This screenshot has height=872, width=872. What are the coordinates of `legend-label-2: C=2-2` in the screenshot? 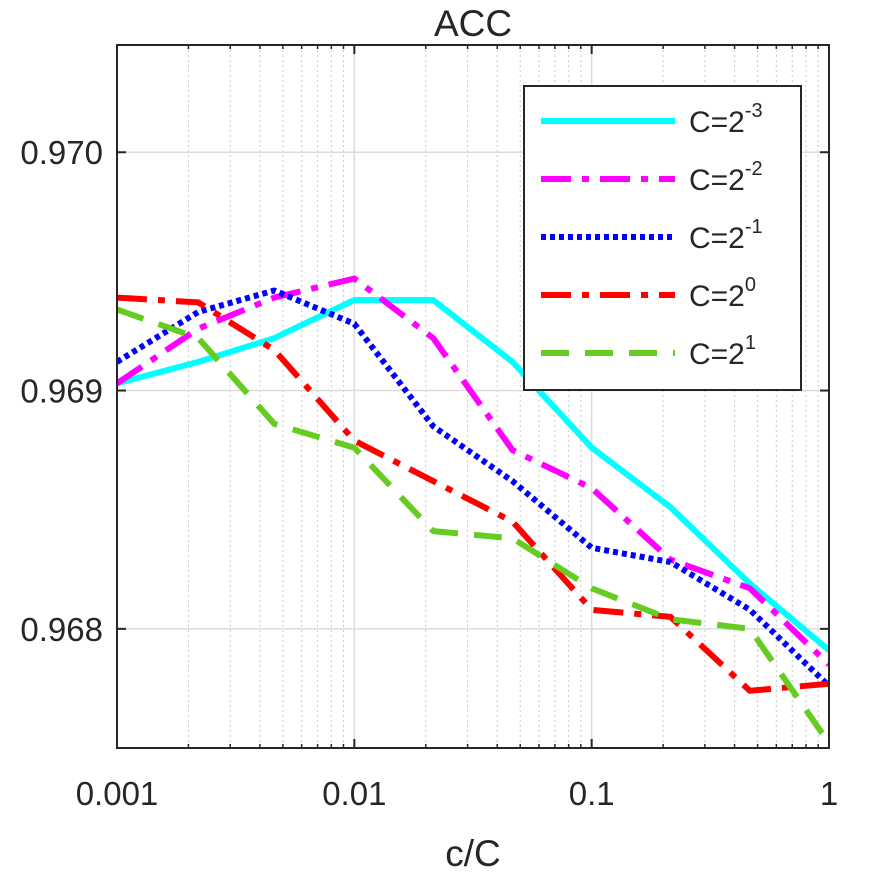 It's located at (726, 177).